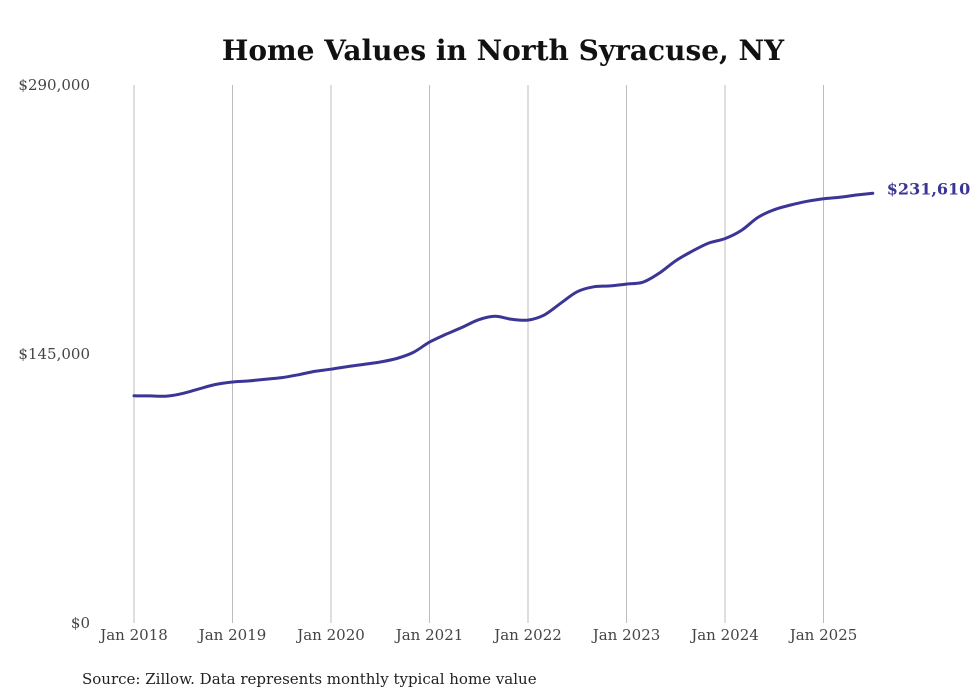 The width and height of the screenshot is (980, 699). Describe the element at coordinates (823, 635) in the screenshot. I see `x-tick-label: Jan 2025` at that location.